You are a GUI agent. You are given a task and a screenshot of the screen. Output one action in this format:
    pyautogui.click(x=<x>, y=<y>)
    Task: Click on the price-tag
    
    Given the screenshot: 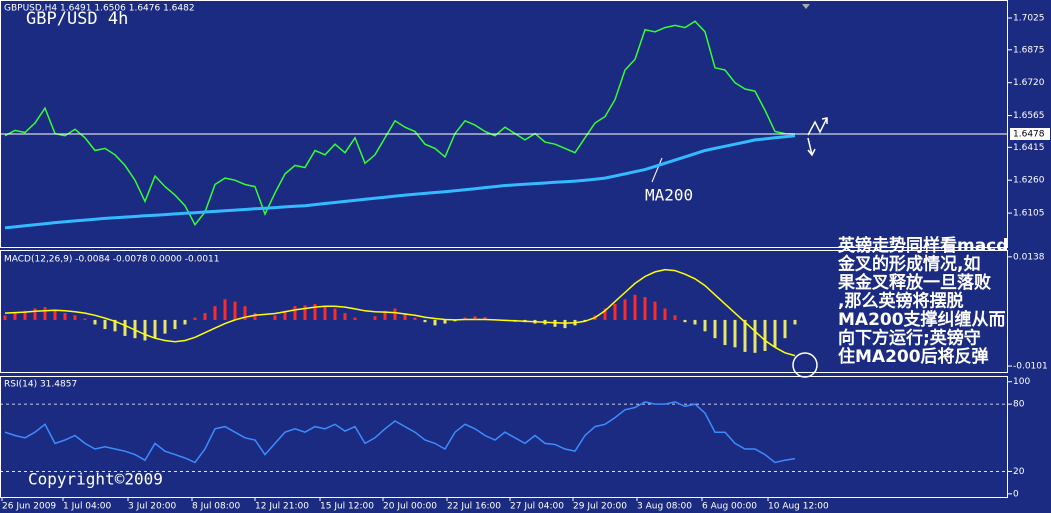 What is the action you would take?
    pyautogui.click(x=1030, y=133)
    